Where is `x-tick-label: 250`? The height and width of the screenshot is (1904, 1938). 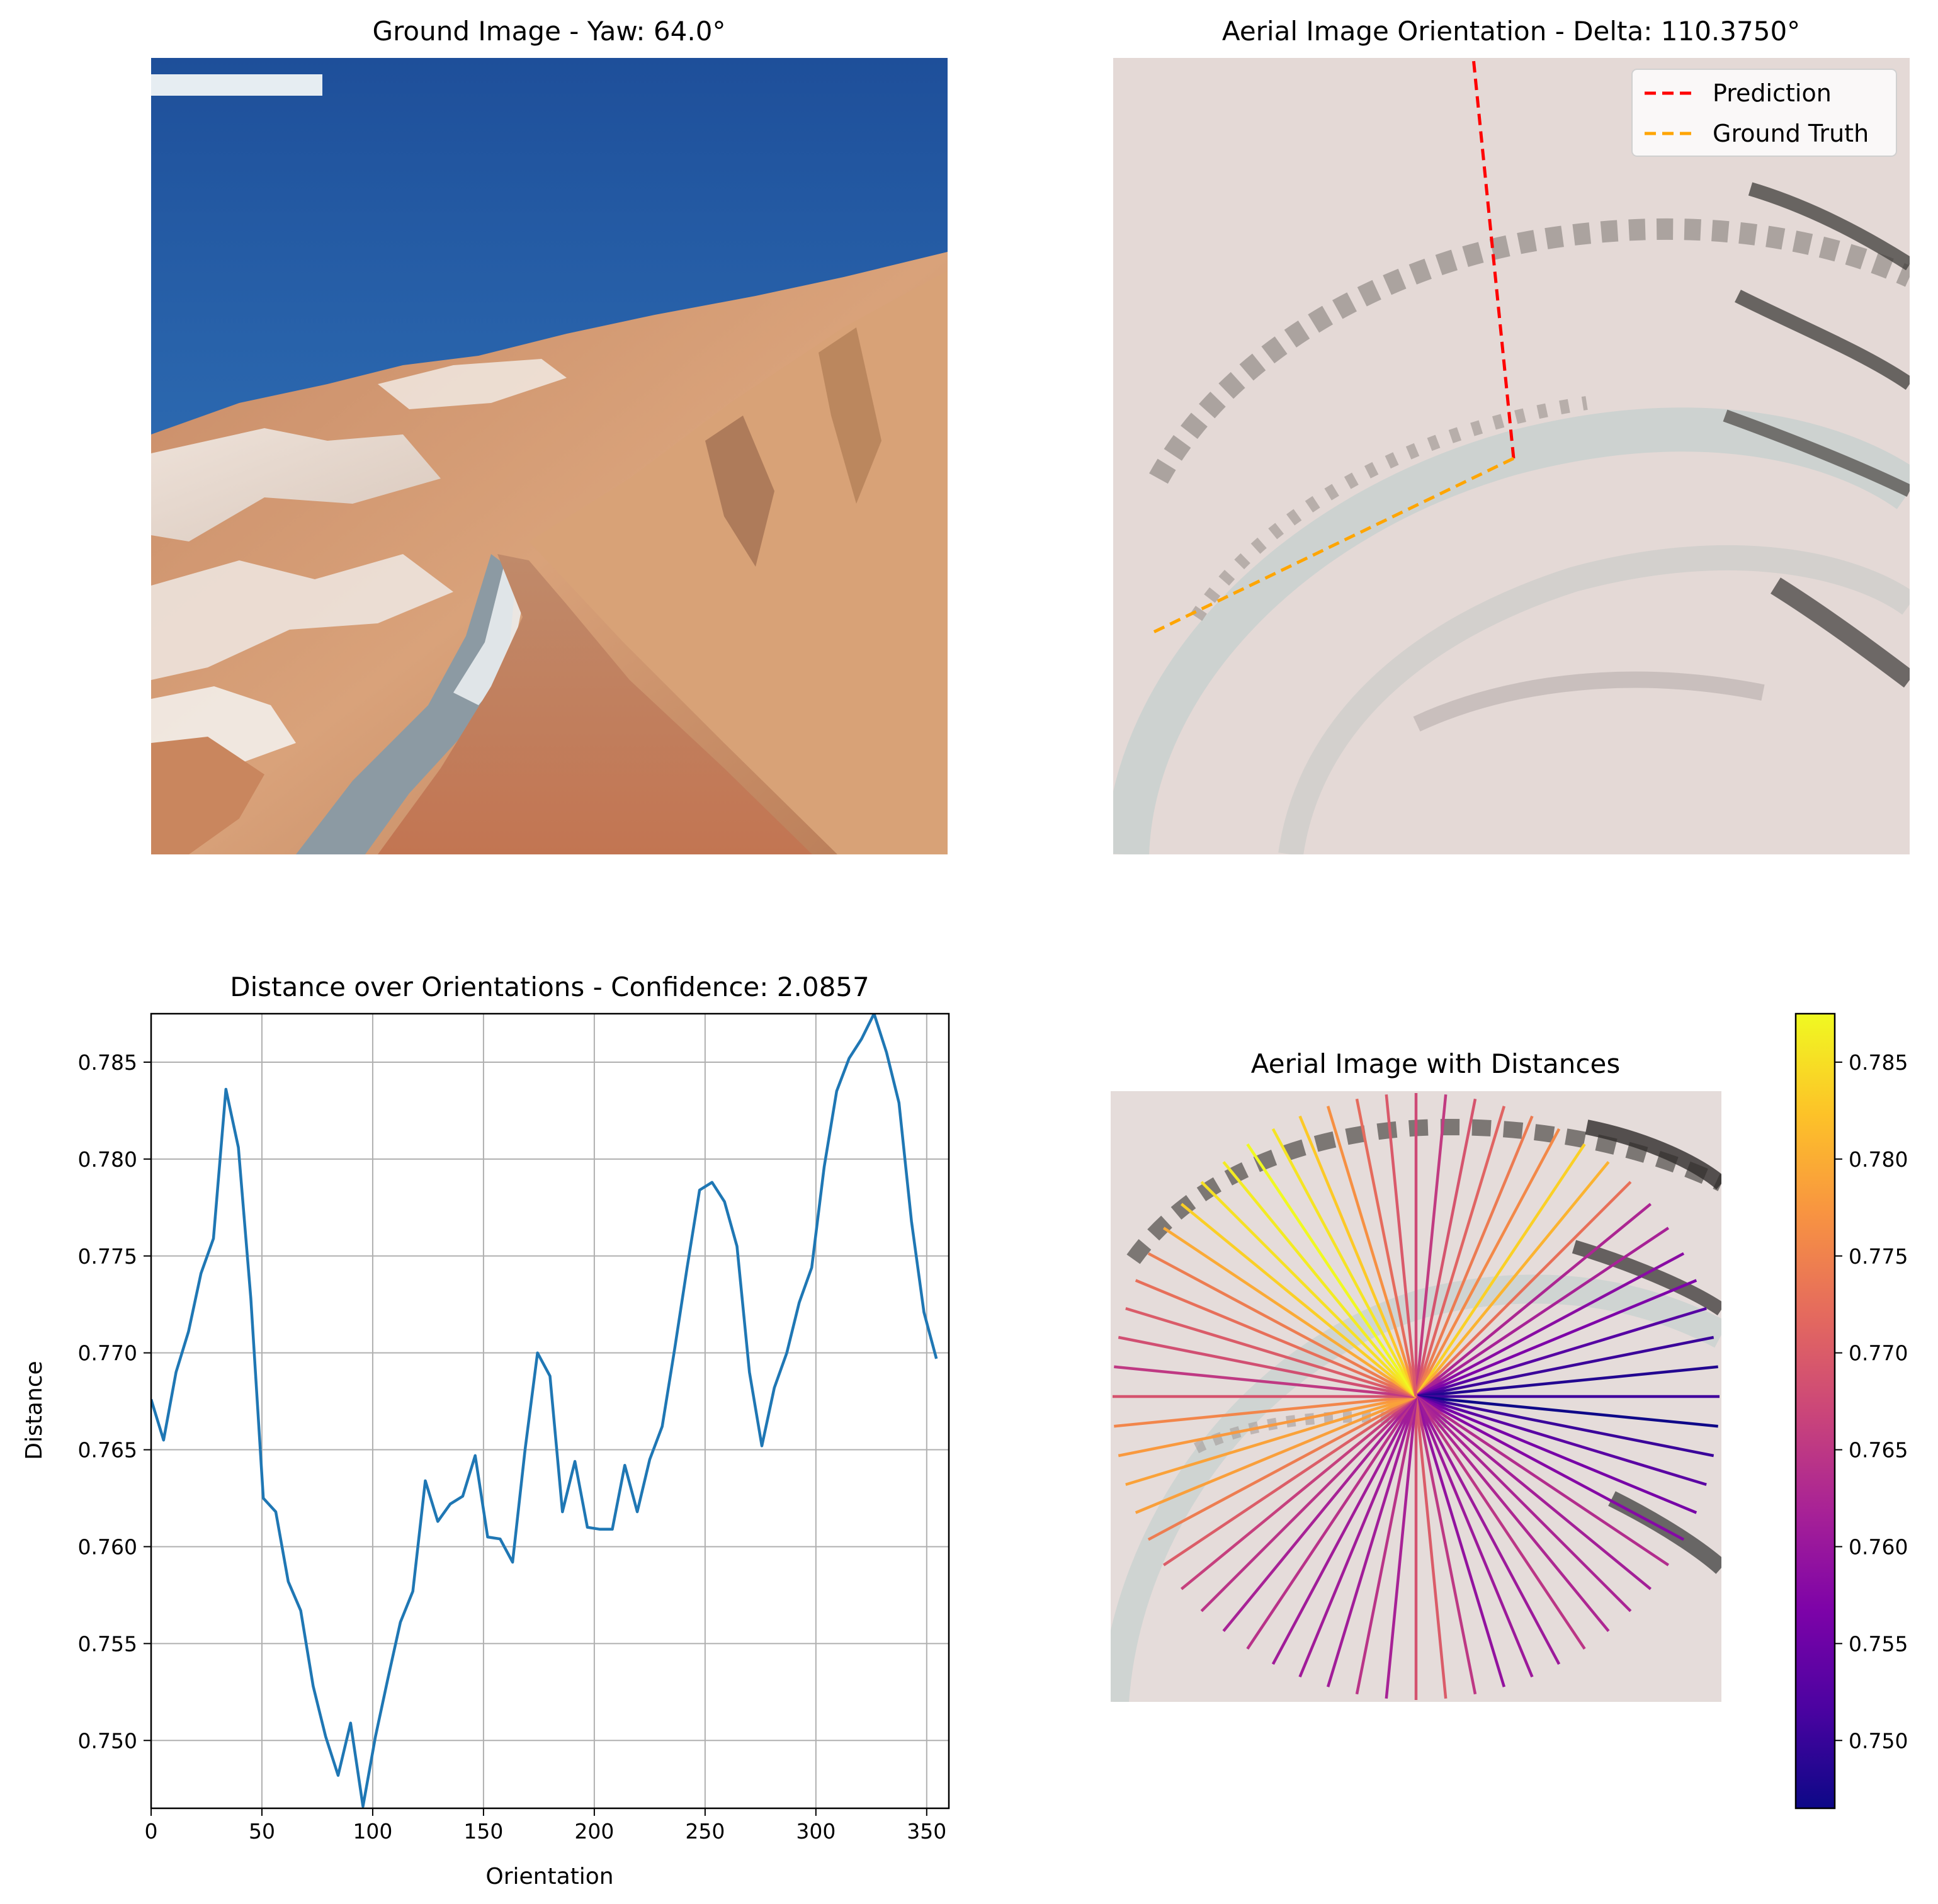
x-tick-label: 250 is located at coordinates (705, 1831).